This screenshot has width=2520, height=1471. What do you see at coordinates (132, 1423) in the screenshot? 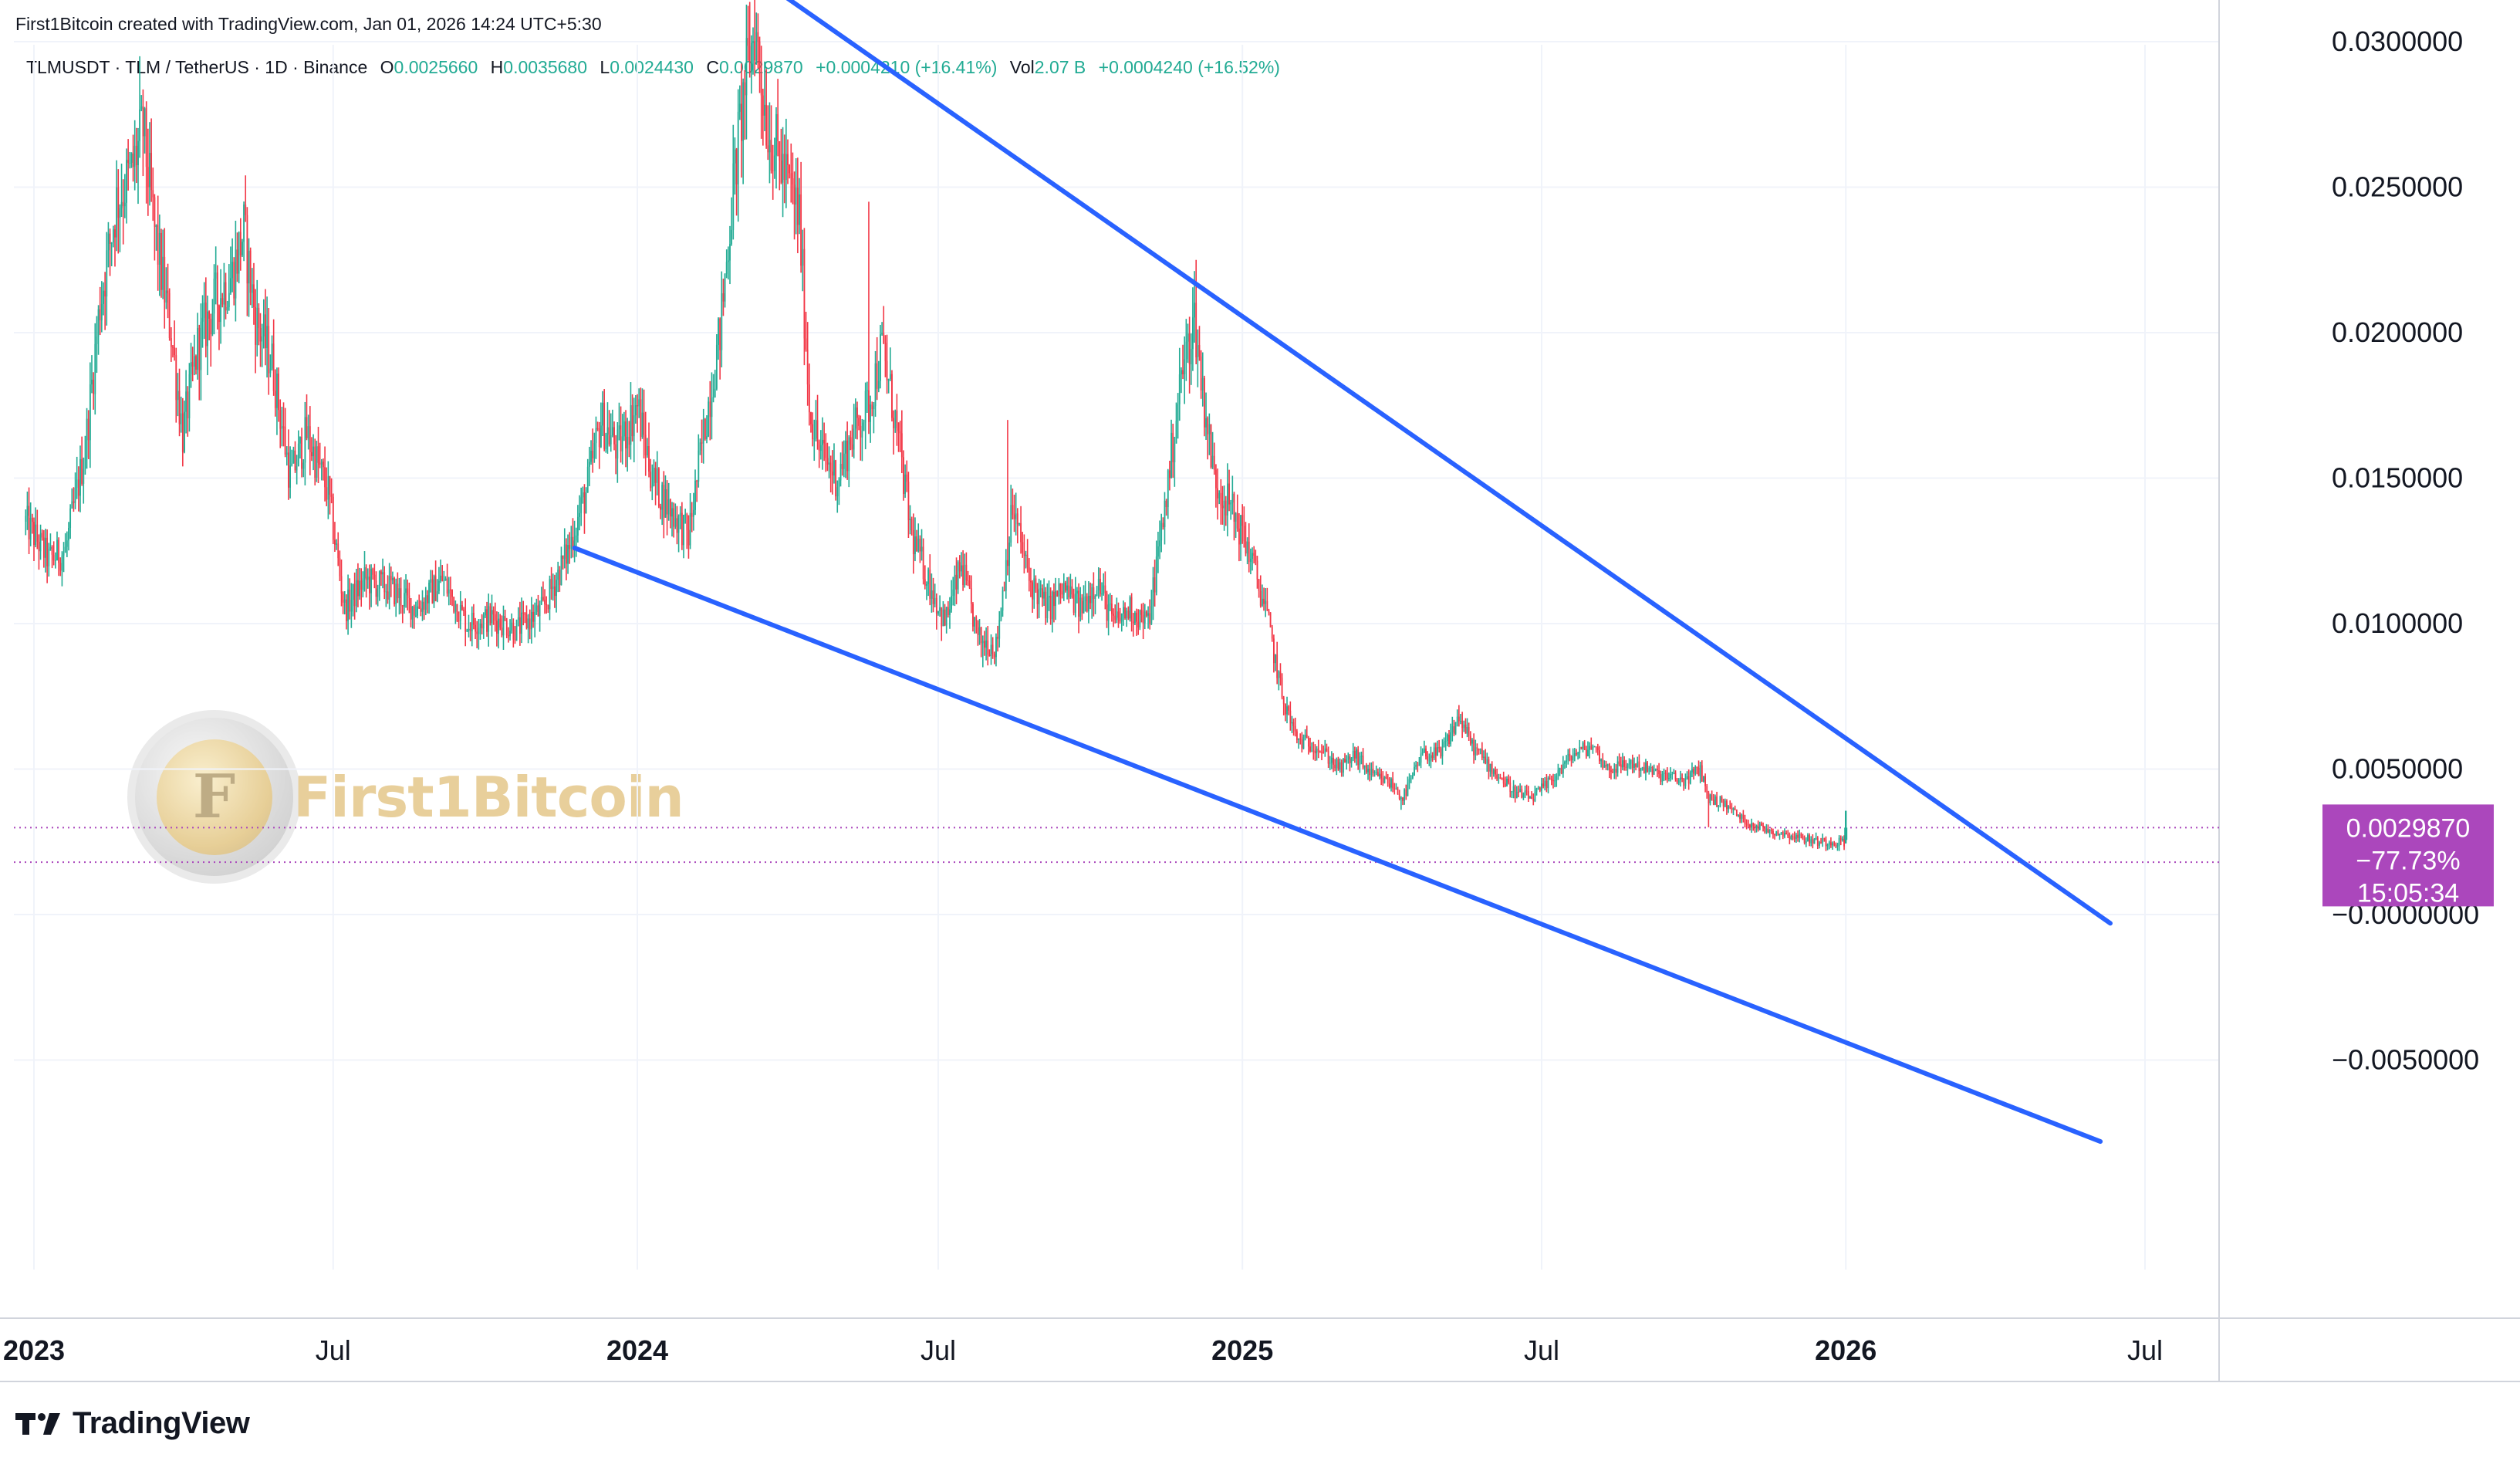
I see `tradingview-logo: TradingView` at bounding box center [132, 1423].